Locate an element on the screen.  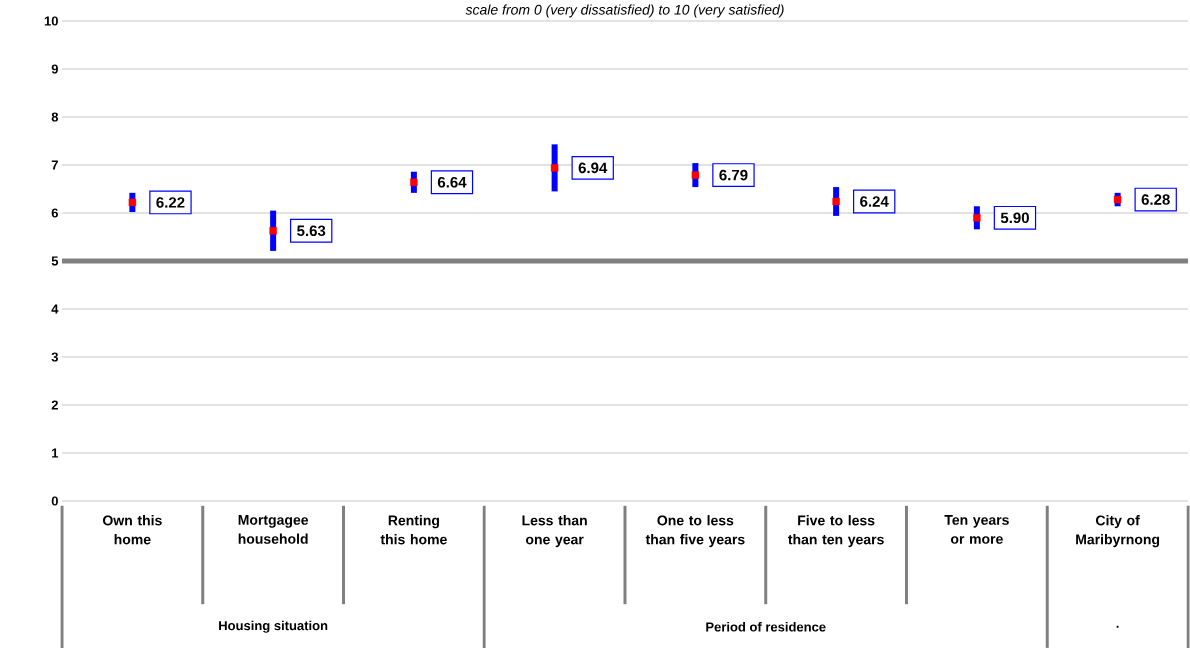
y-tick-label: 4 is located at coordinates (55, 309).